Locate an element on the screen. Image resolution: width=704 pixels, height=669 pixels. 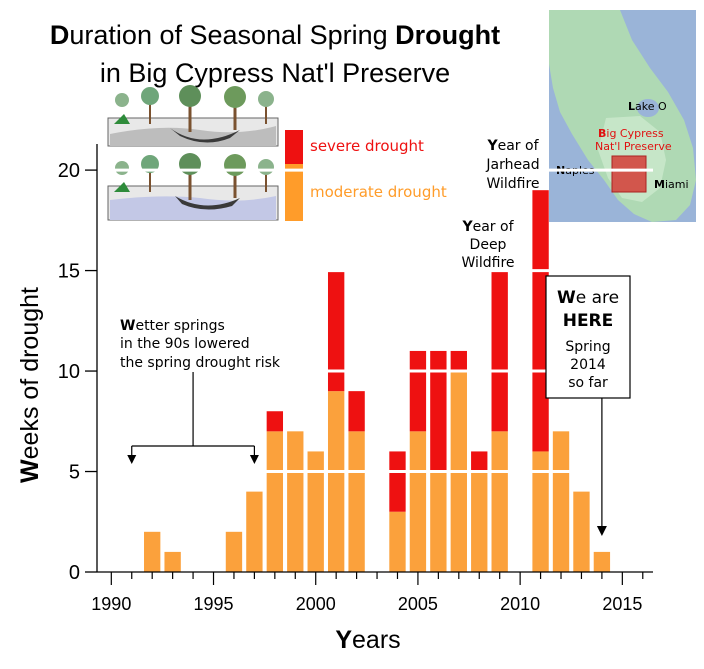
x-tick-label-2005: 2005 is located at coordinates (418, 604).